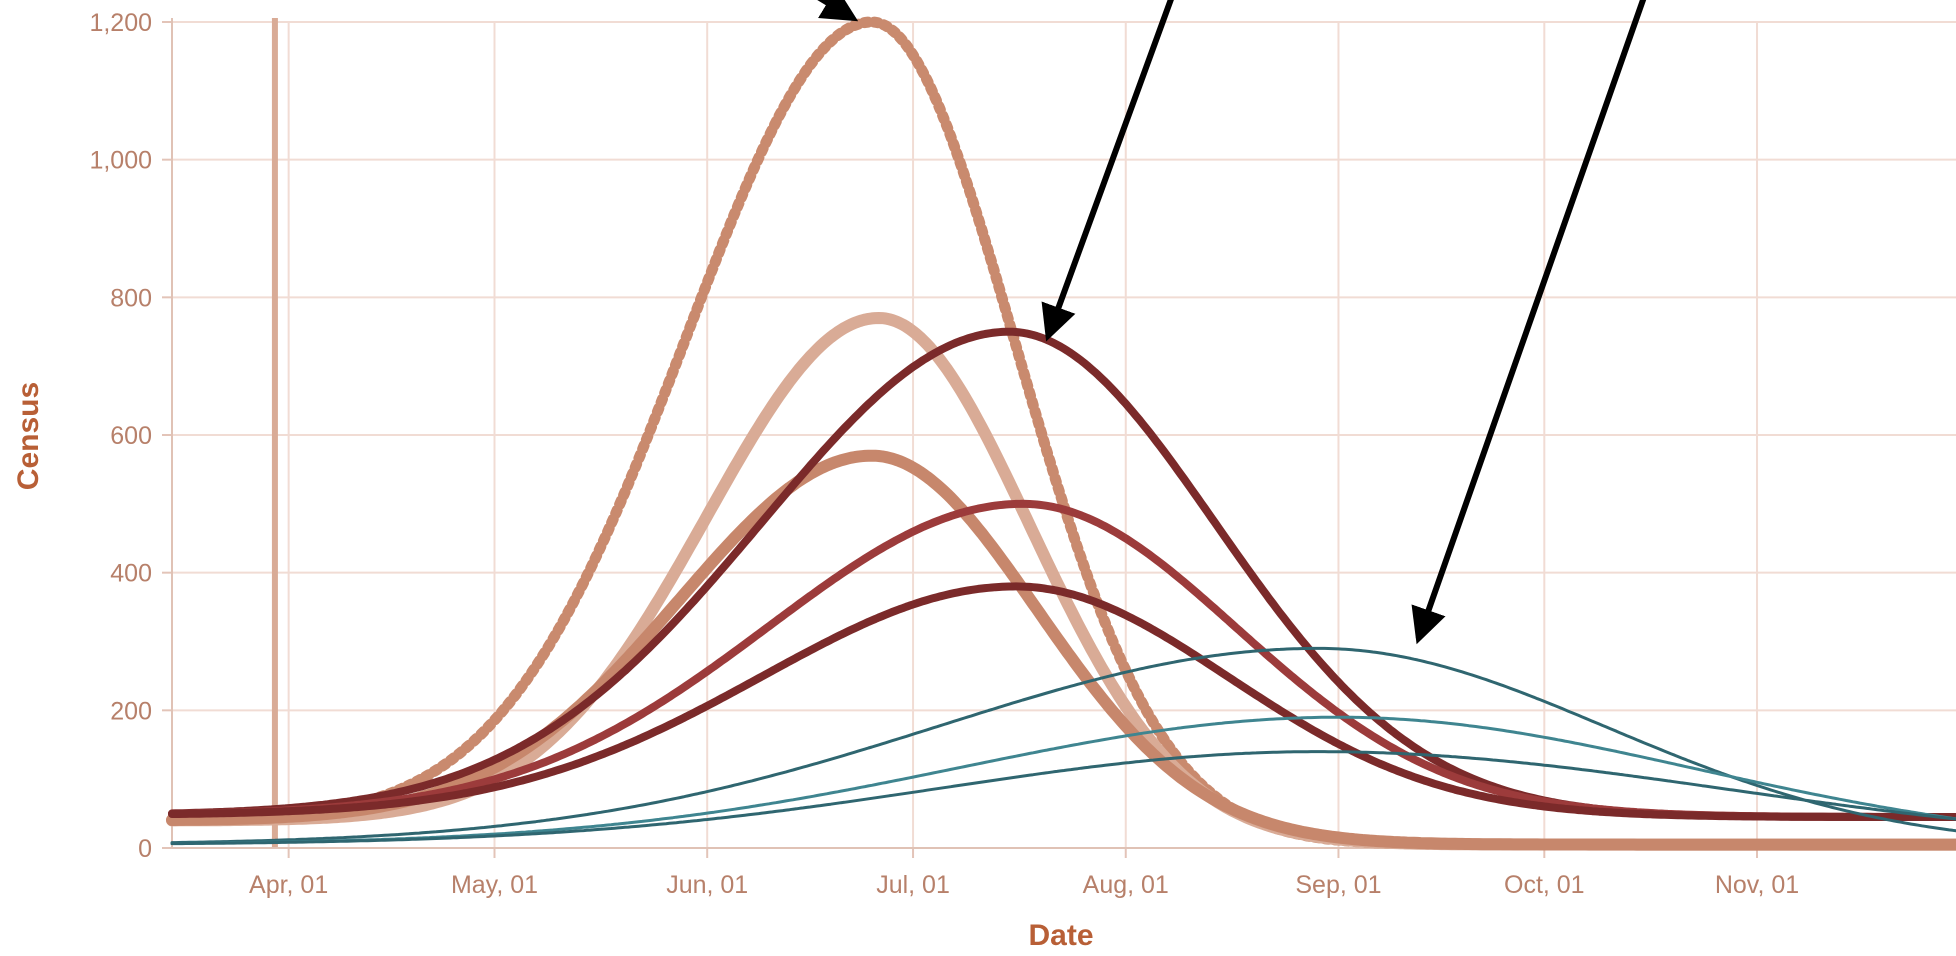 This screenshot has width=1956, height=956. Describe the element at coordinates (1757, 885) in the screenshot. I see `x-tick-label: Nov, 01` at that location.